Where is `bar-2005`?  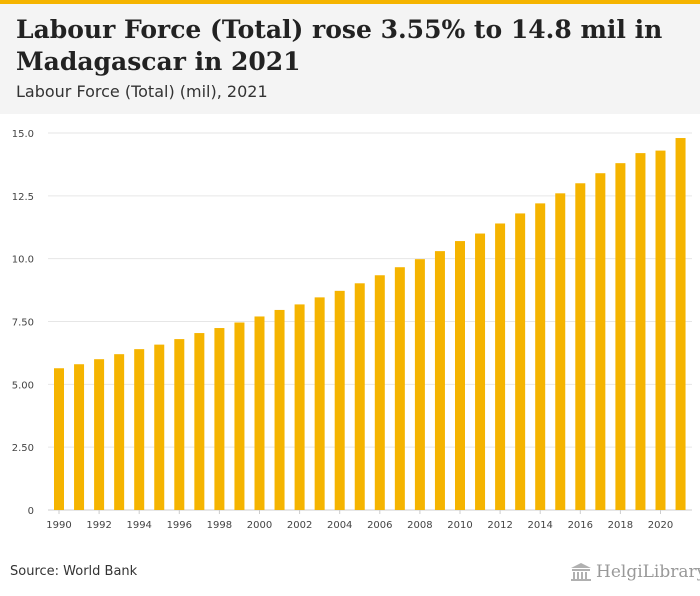 bar-2005 is located at coordinates (359, 396).